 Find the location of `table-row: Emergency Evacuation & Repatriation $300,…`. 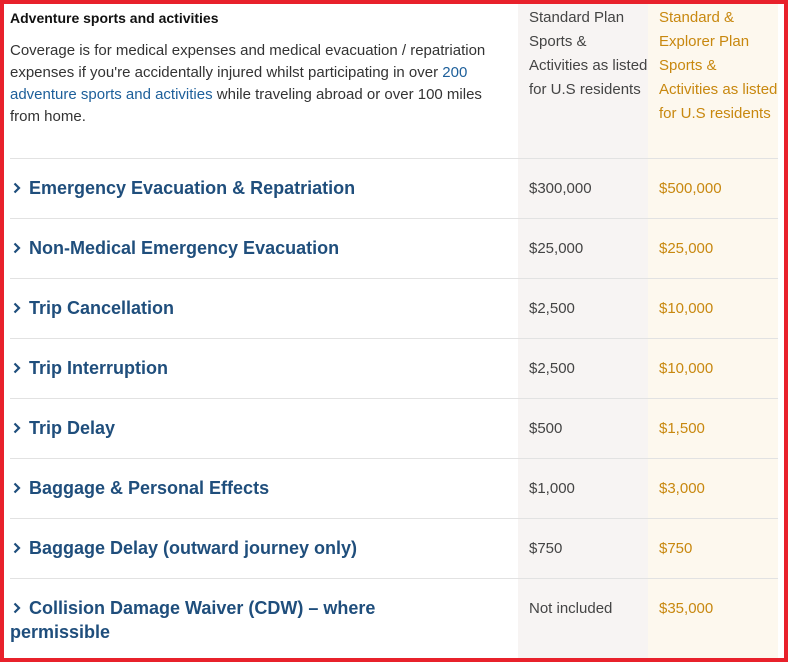

table-row: Emergency Evacuation & Repatriation $300,… is located at coordinates (394, 188).